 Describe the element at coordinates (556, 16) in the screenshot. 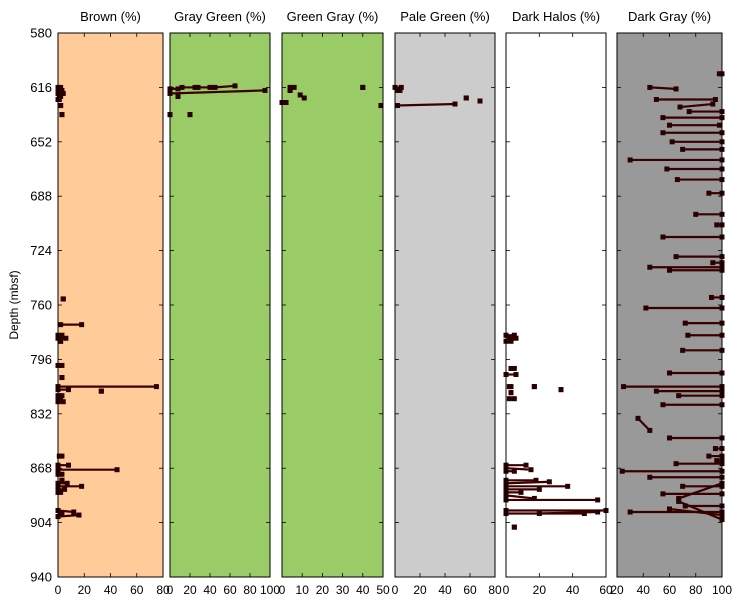

I see `panel-title: Dark Halos (%)` at that location.